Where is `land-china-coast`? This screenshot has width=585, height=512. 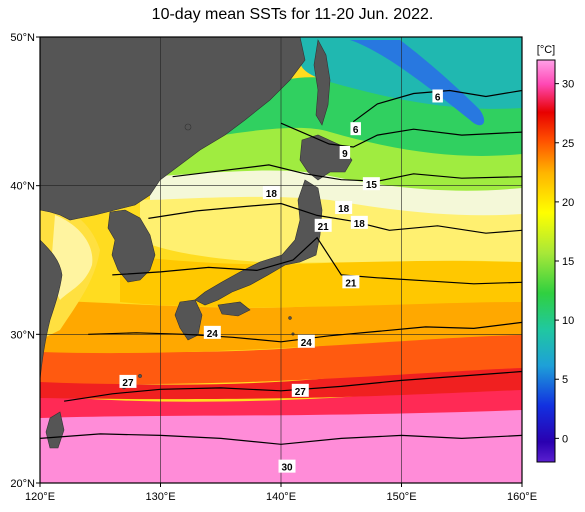
land-china-coast is located at coordinates (51, 310).